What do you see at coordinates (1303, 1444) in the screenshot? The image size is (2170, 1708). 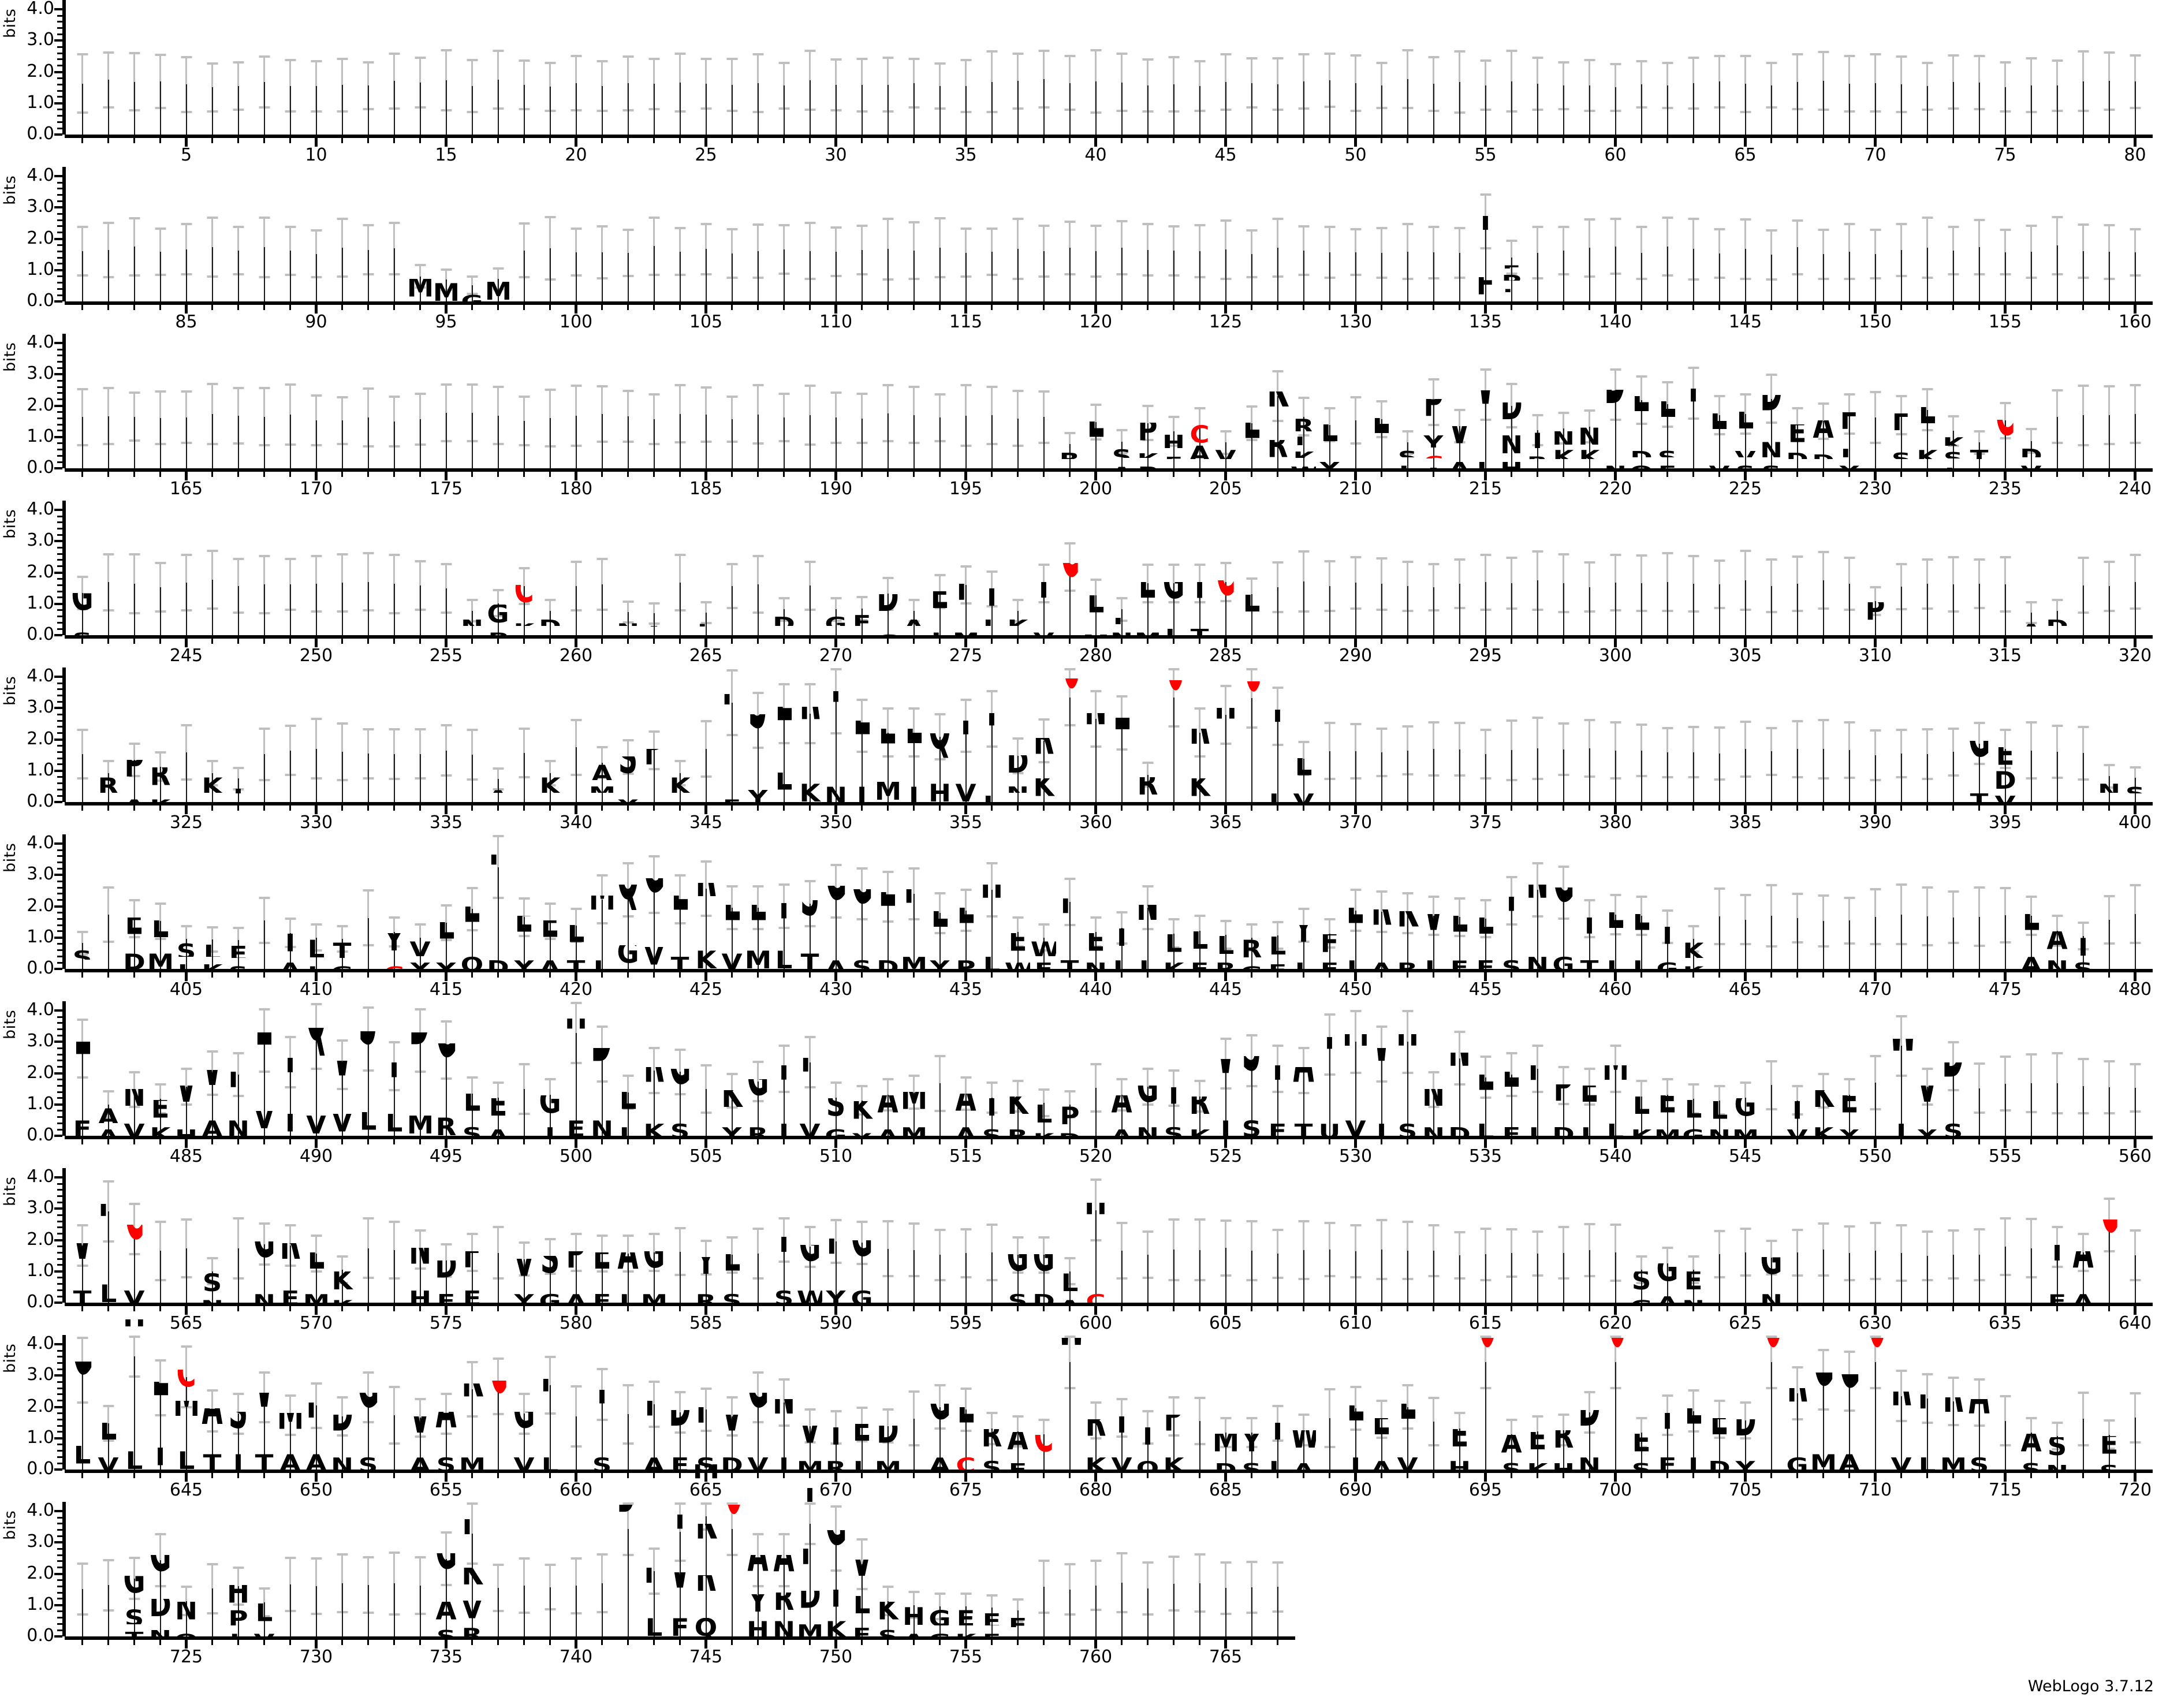 I see `residue-letter: W` at bounding box center [1303, 1444].